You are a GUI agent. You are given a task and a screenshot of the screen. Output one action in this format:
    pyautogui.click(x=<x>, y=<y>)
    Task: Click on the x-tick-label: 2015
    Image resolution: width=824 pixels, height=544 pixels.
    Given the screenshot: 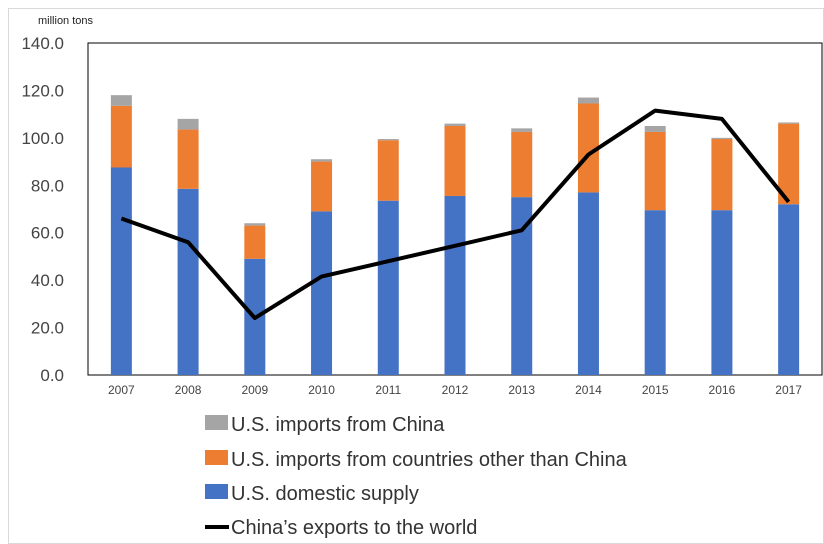 What is the action you would take?
    pyautogui.click(x=655, y=390)
    